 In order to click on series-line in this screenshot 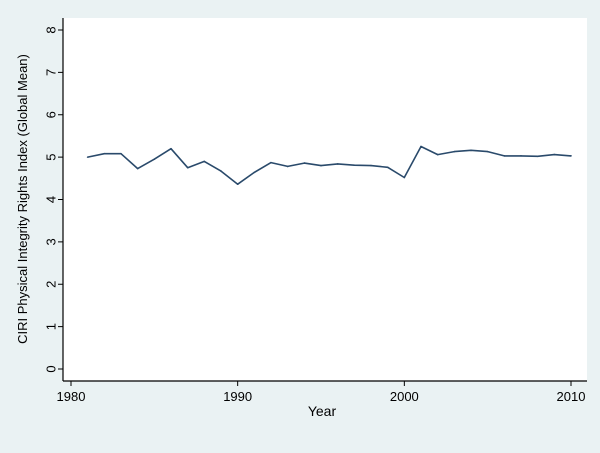, I will do `click(329, 165)`.